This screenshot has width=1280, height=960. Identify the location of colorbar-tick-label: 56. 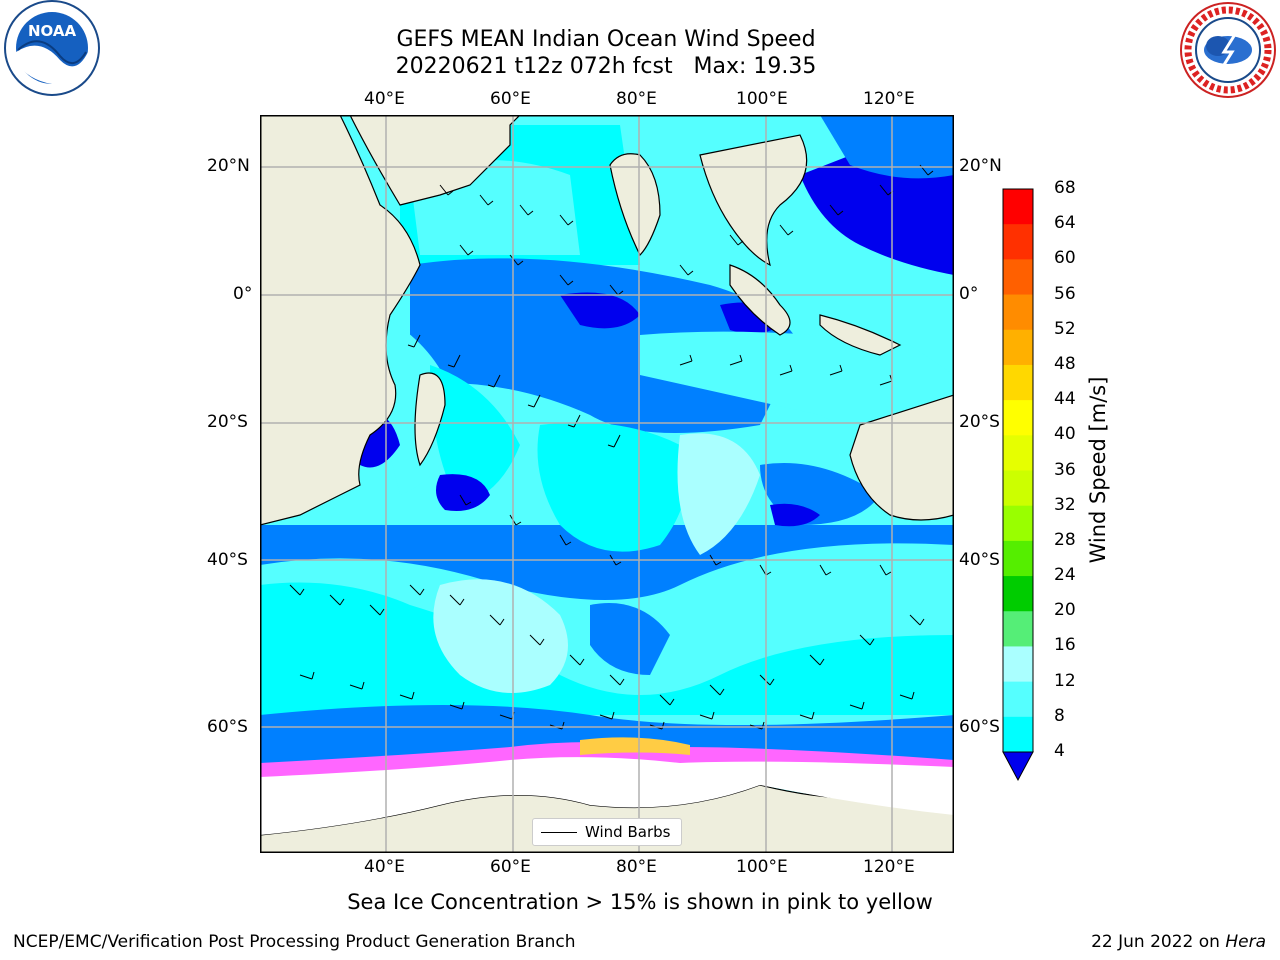
(1065, 293).